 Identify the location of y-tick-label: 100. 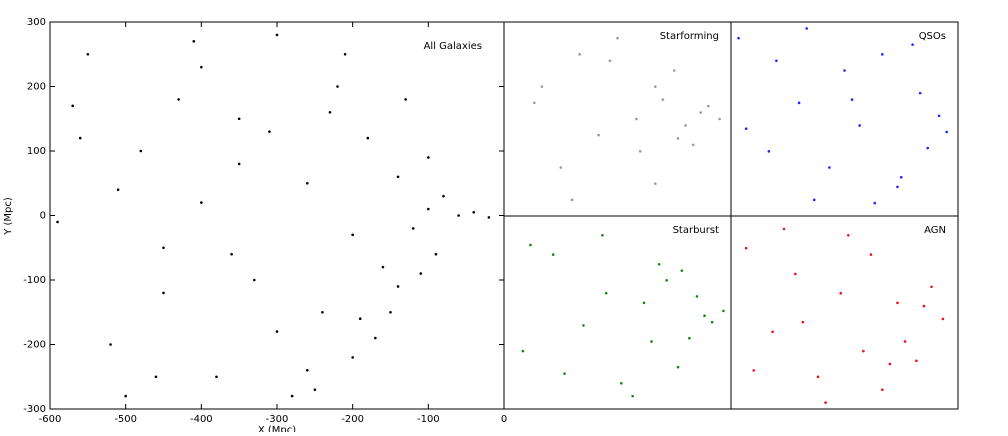
(36, 151).